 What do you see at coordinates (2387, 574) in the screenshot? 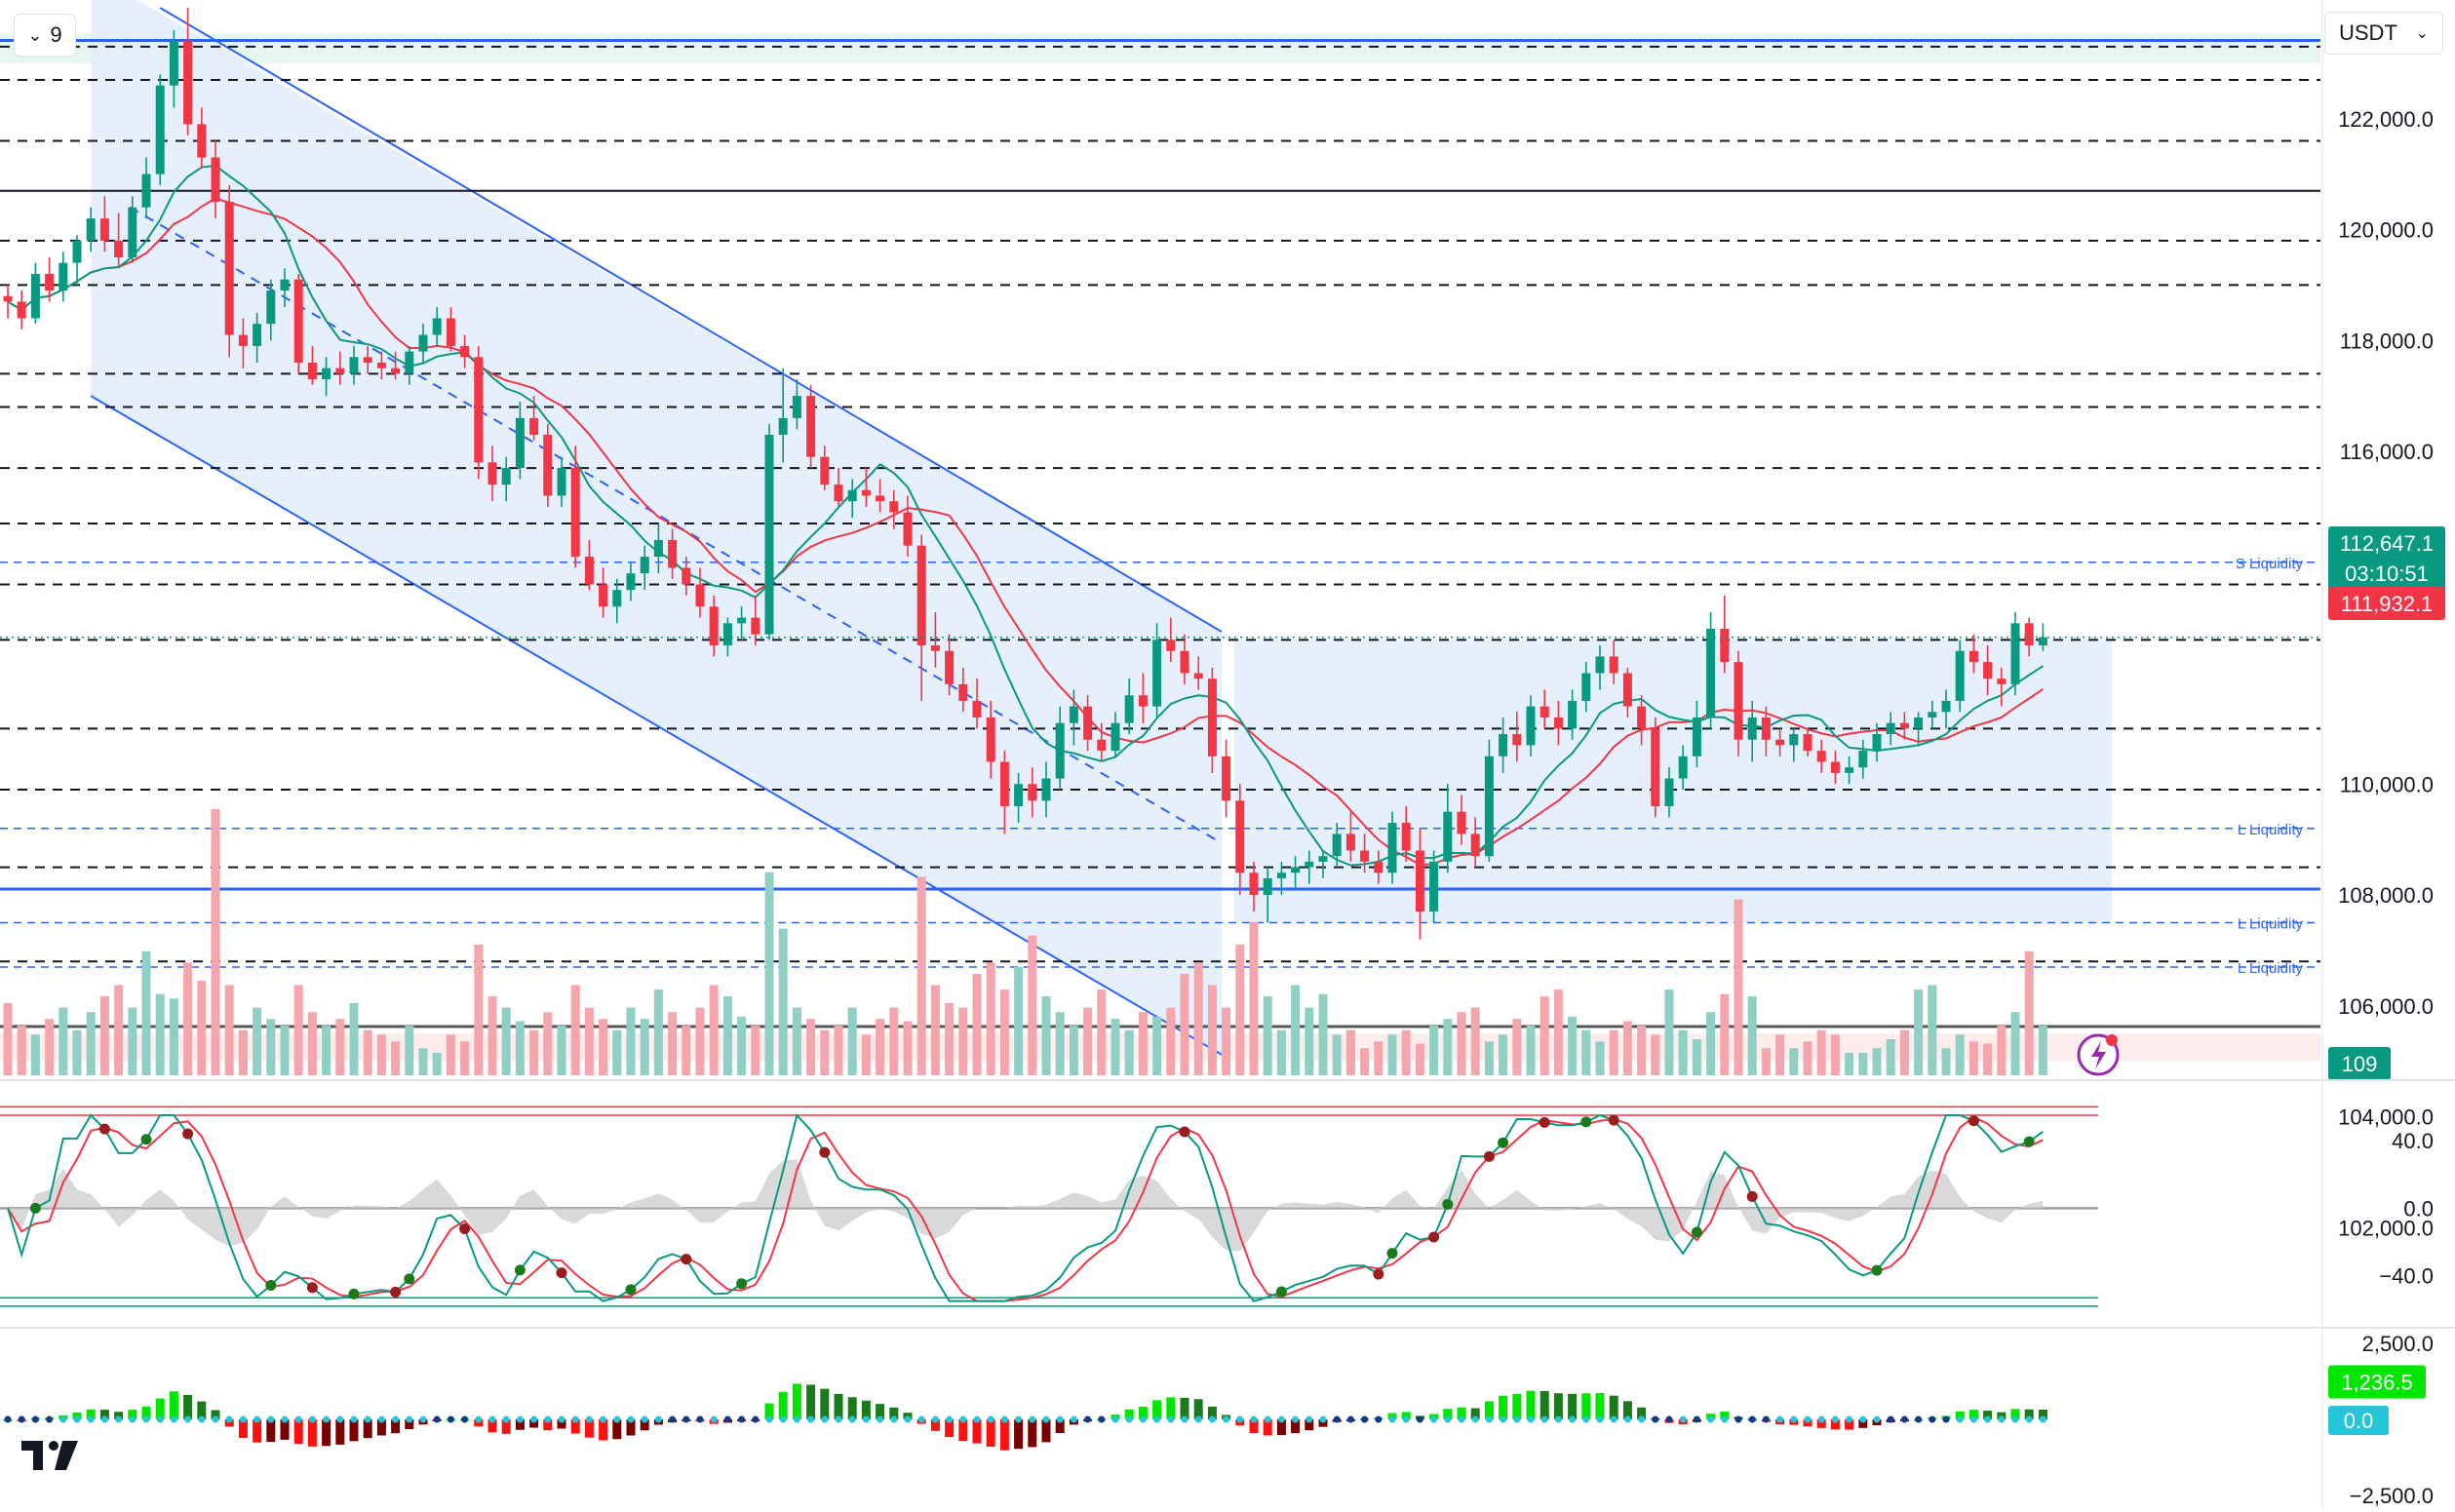
I see `countdown-tag: 03:10:51` at bounding box center [2387, 574].